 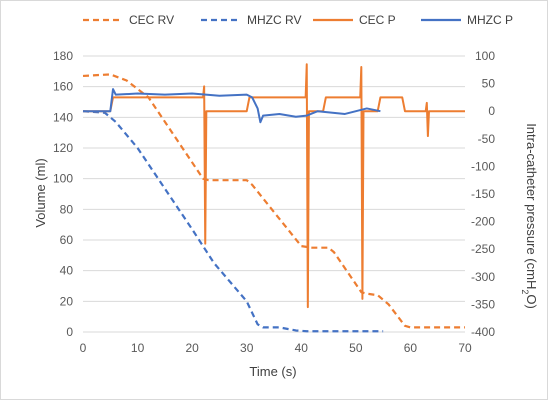 What do you see at coordinates (151, 20) in the screenshot?
I see `legend-label-cec-rv: CEC RV` at bounding box center [151, 20].